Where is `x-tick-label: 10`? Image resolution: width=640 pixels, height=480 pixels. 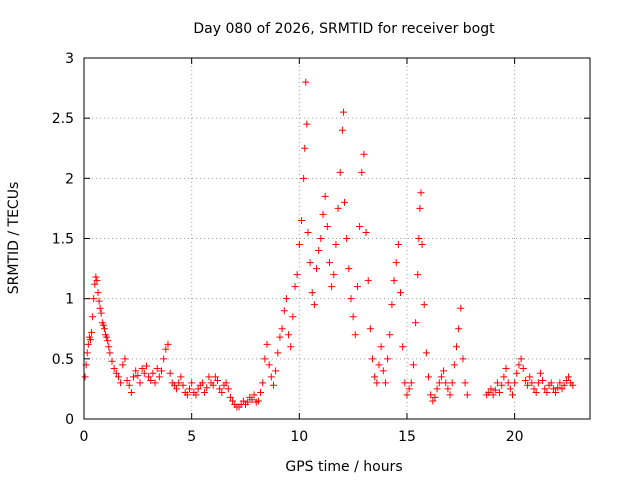
x-tick-label: 10 is located at coordinates (299, 437).